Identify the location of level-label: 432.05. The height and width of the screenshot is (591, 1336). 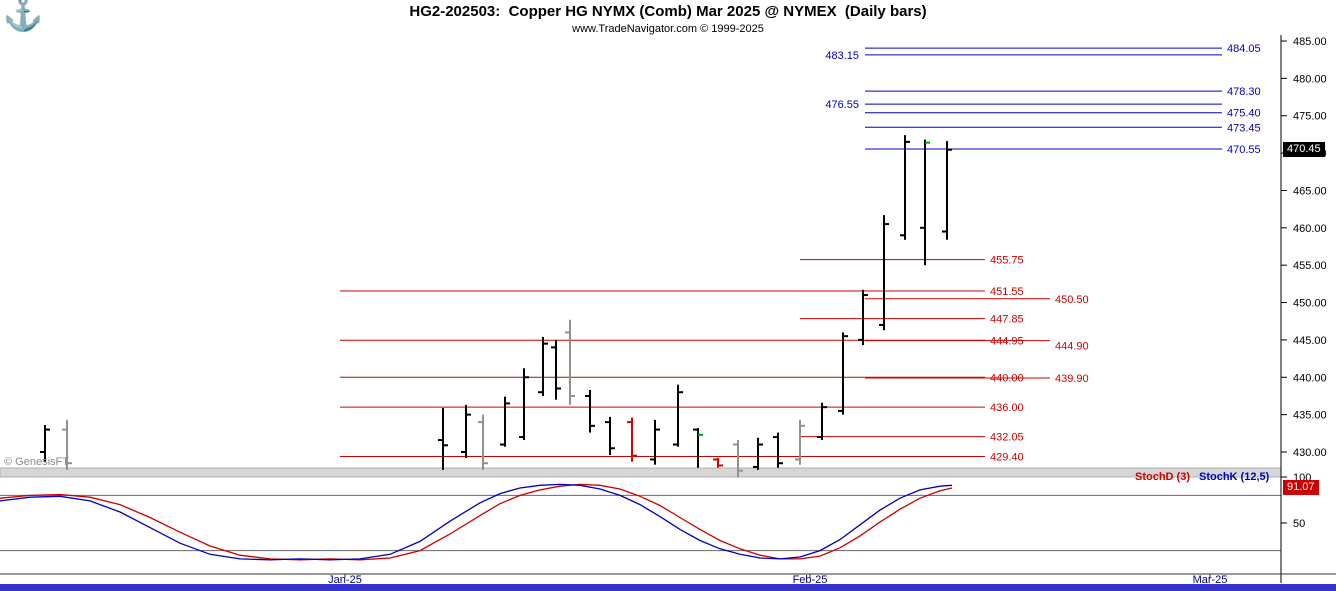
(1007, 438).